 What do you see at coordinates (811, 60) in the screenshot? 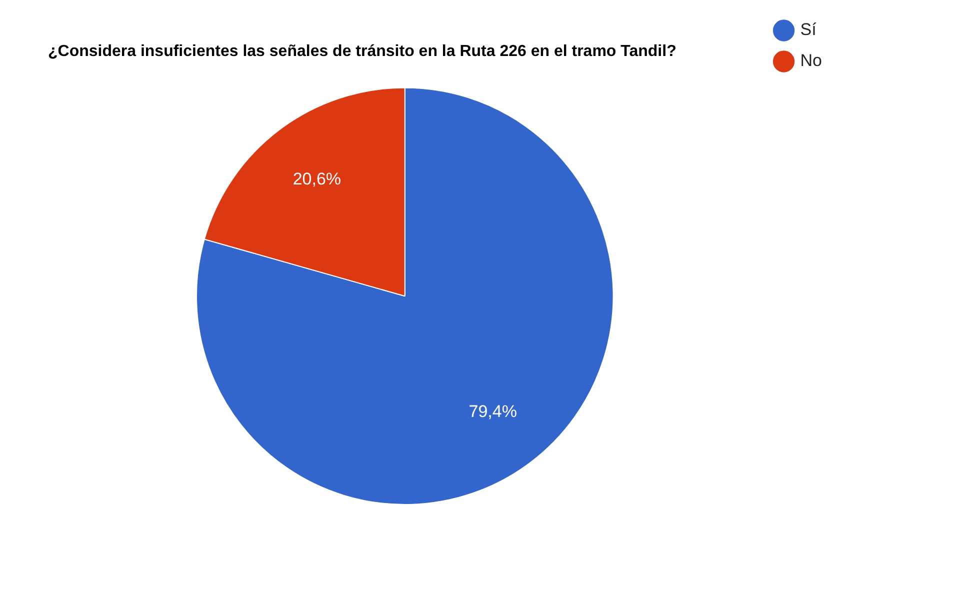
I see `legend-label: No` at bounding box center [811, 60].